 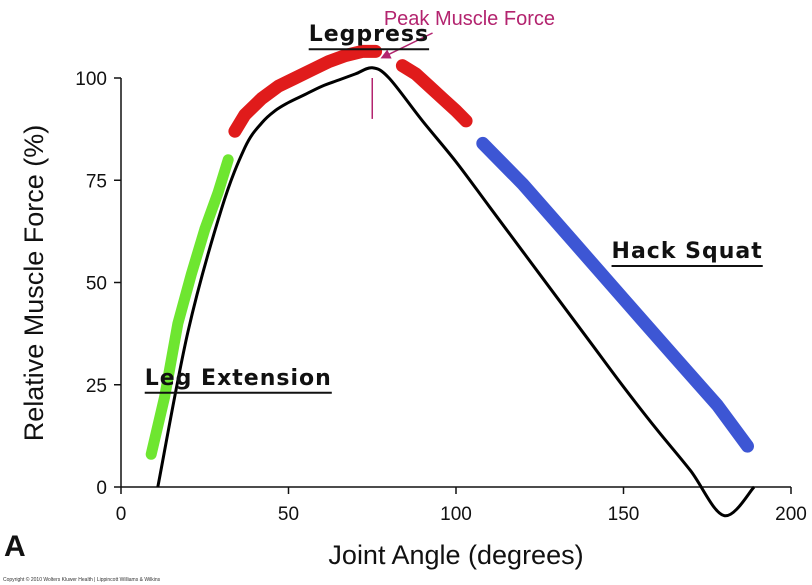 I want to click on x-ticks: 0 50 100 150 200, so click(x=461, y=506).